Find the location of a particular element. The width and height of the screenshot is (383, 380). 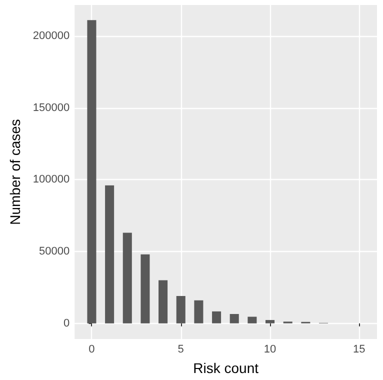

x-tick-label: 10 is located at coordinates (270, 350).